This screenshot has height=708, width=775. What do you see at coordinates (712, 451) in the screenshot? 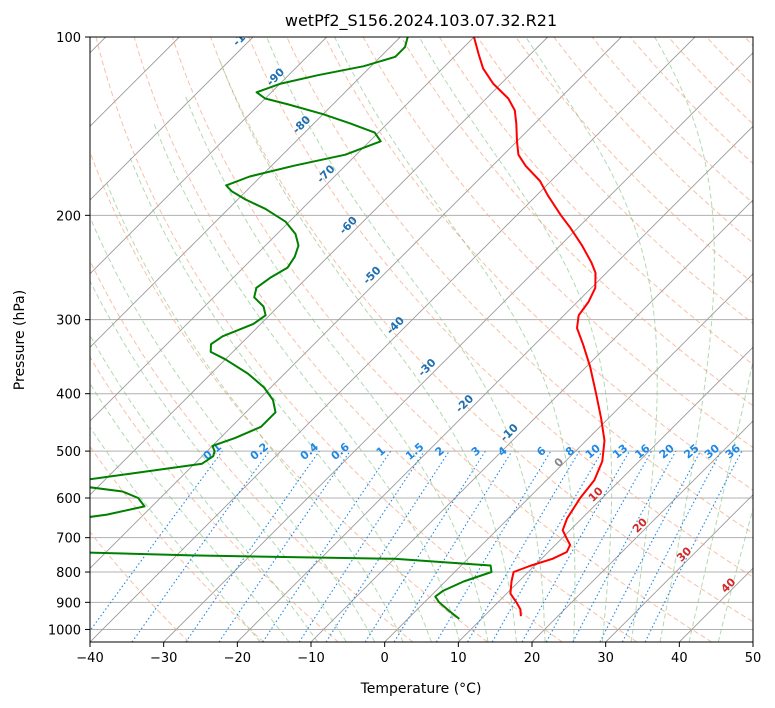
I see `mixing-ratio-label: 30` at bounding box center [712, 451].